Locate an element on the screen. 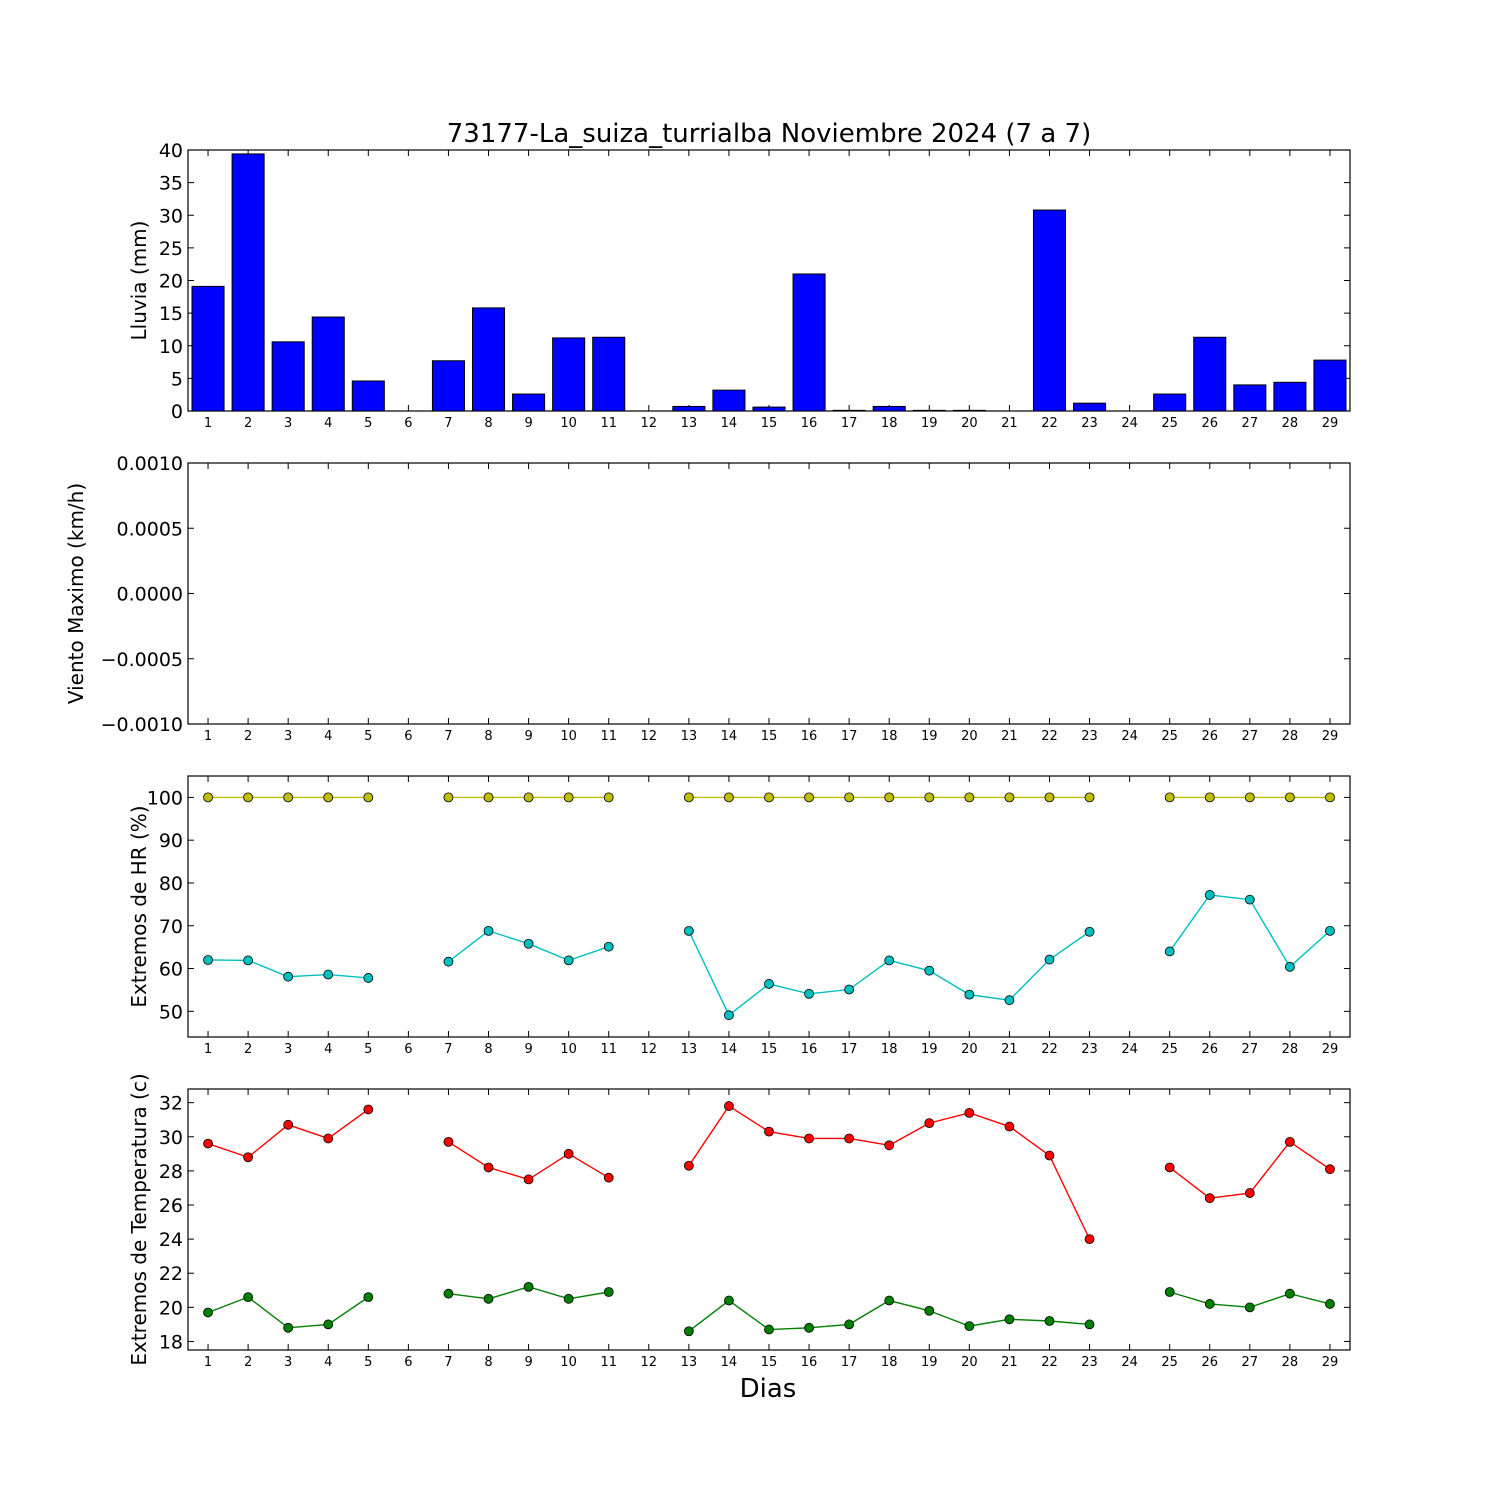  x-tick-label: 25 is located at coordinates (1169, 1049).